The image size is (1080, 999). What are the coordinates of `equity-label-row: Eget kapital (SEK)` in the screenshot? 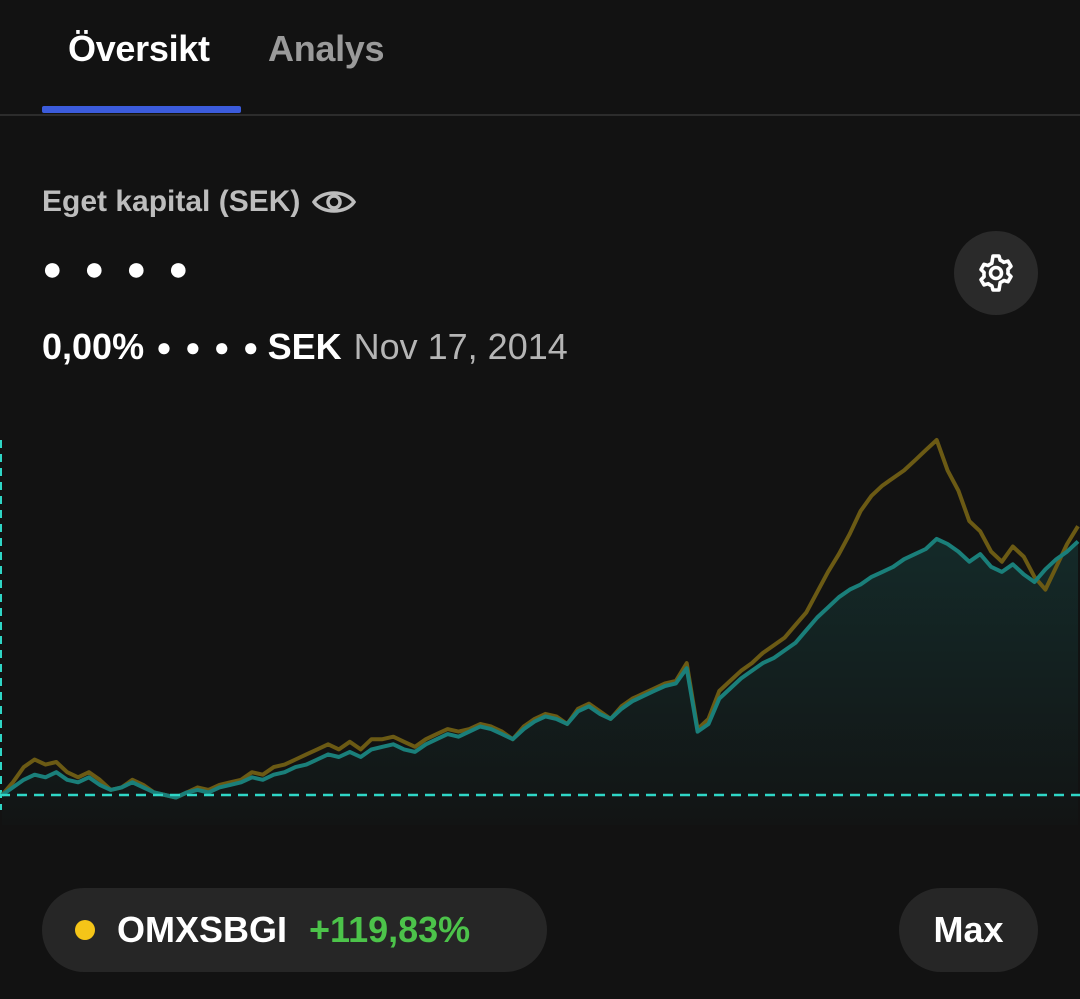 It's located at (199, 202).